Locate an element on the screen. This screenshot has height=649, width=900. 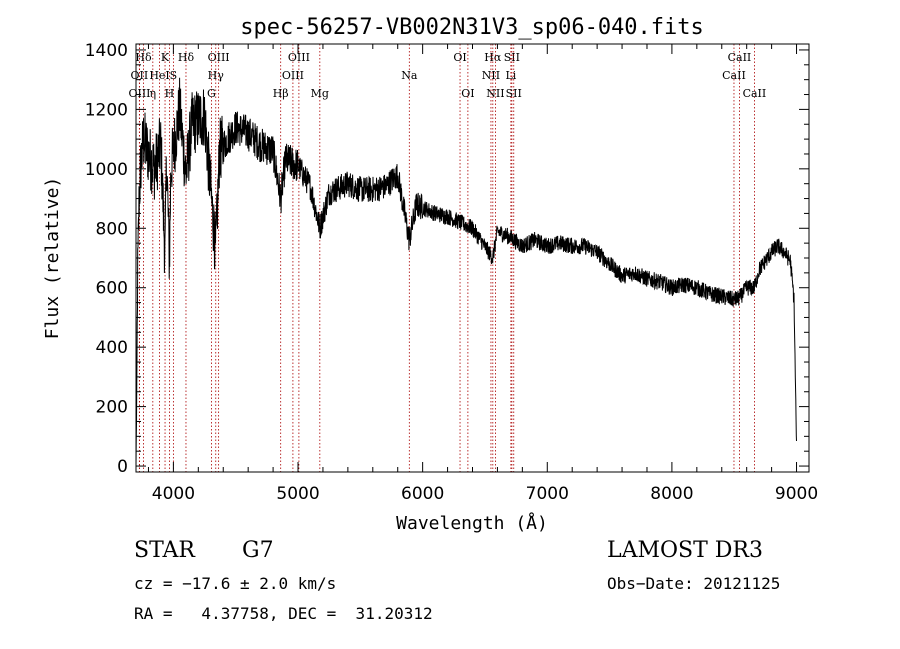
object-class: STAR is located at coordinates (164, 550).